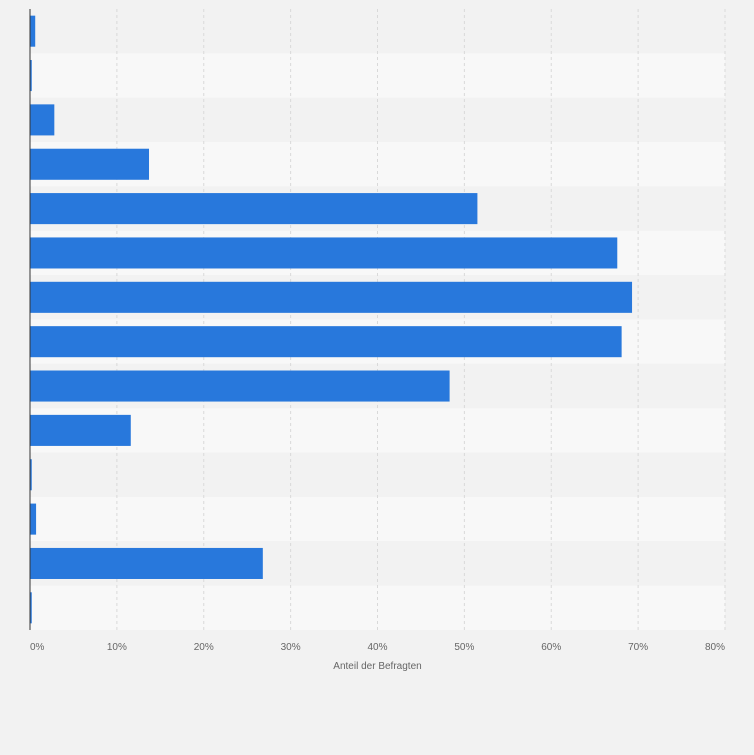 This screenshot has height=755, width=754. I want to click on x-tick-labels: 0% 10% 20% 30% 40% 50% 60% 70% 80%, so click(377, 647).